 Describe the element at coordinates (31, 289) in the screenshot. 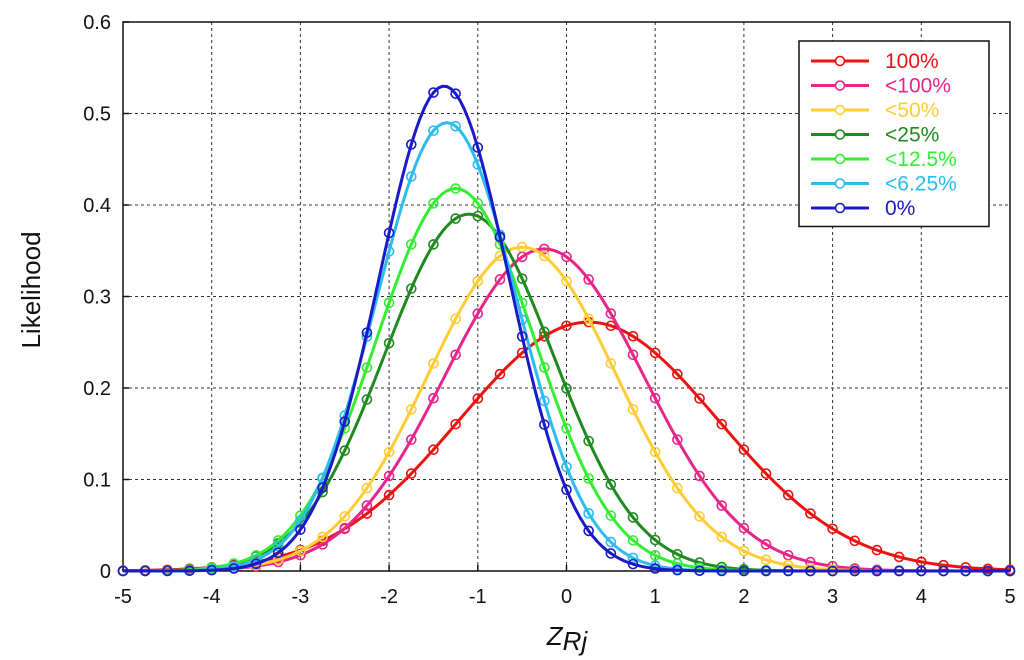

I see `y-axis-label: Likelihood` at that location.